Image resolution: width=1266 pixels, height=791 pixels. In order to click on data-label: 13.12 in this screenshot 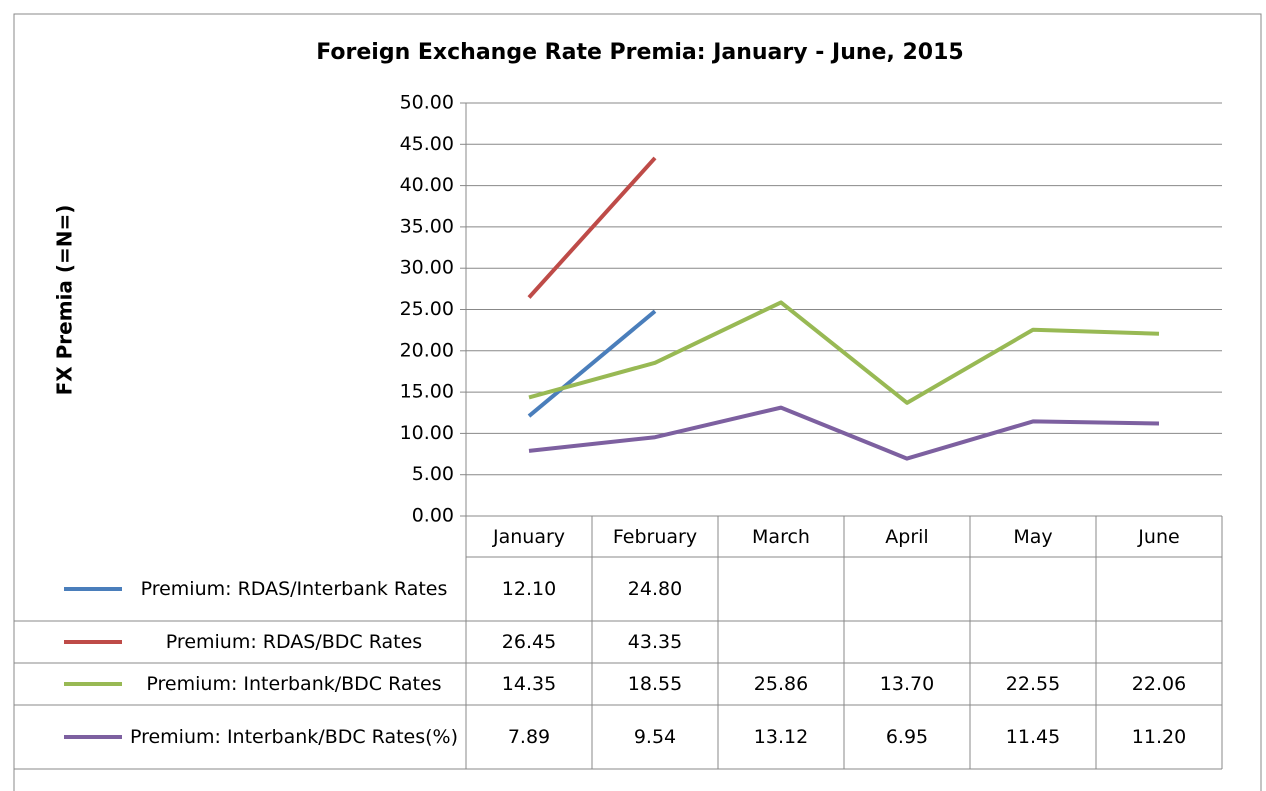, I will do `click(781, 737)`.